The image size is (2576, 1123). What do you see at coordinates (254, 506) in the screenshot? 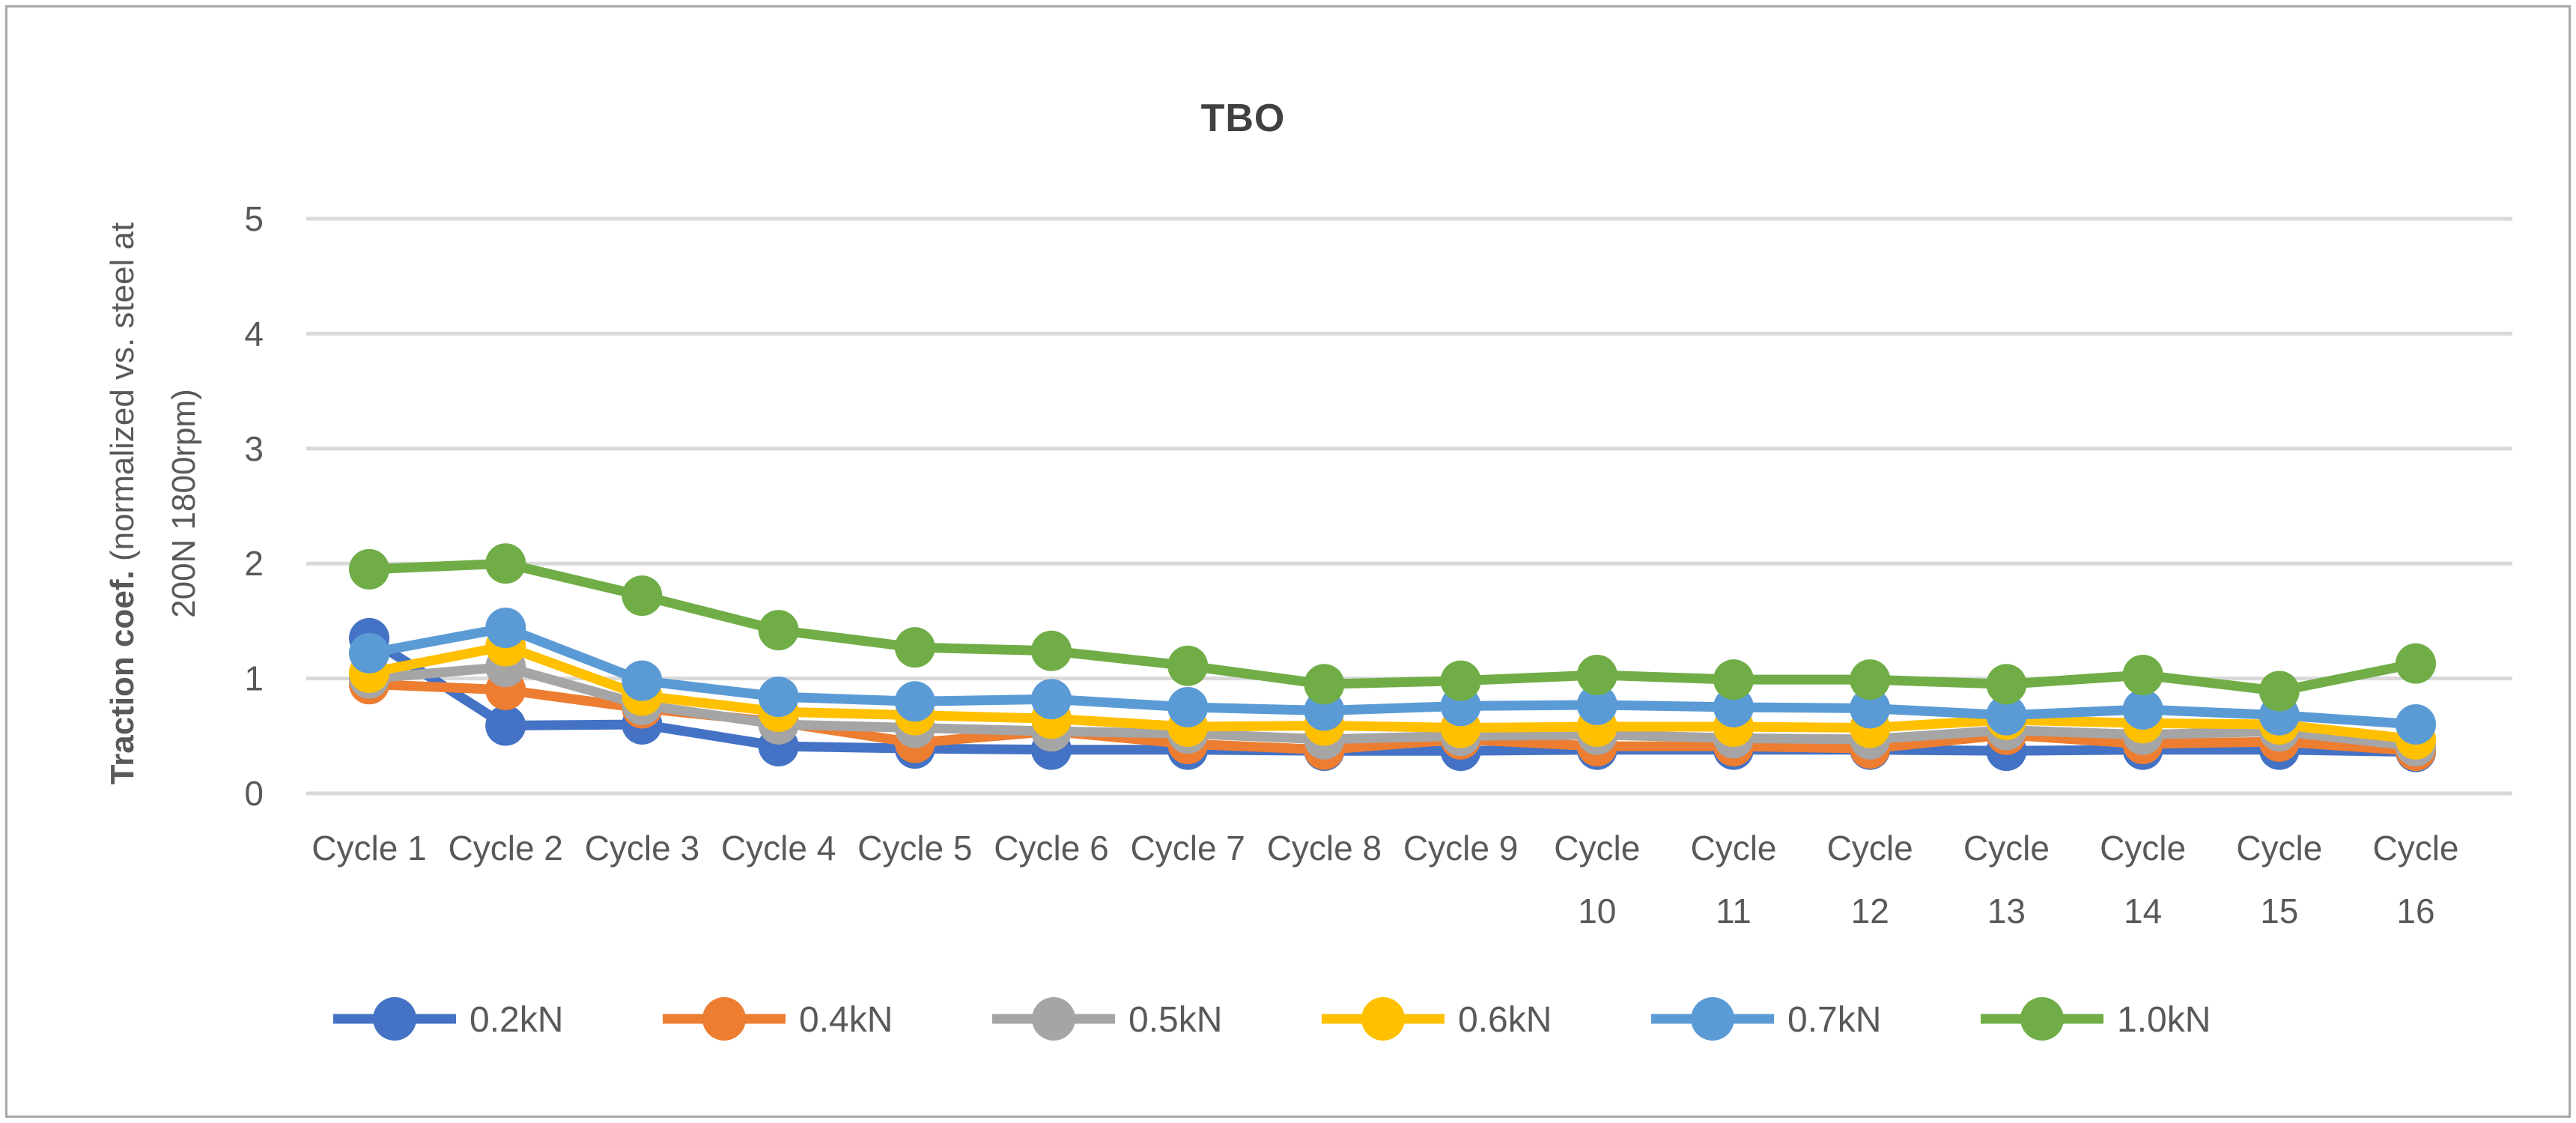
I see `y-axis-tick-labels: 0 1 2 3 4 5` at bounding box center [254, 506].